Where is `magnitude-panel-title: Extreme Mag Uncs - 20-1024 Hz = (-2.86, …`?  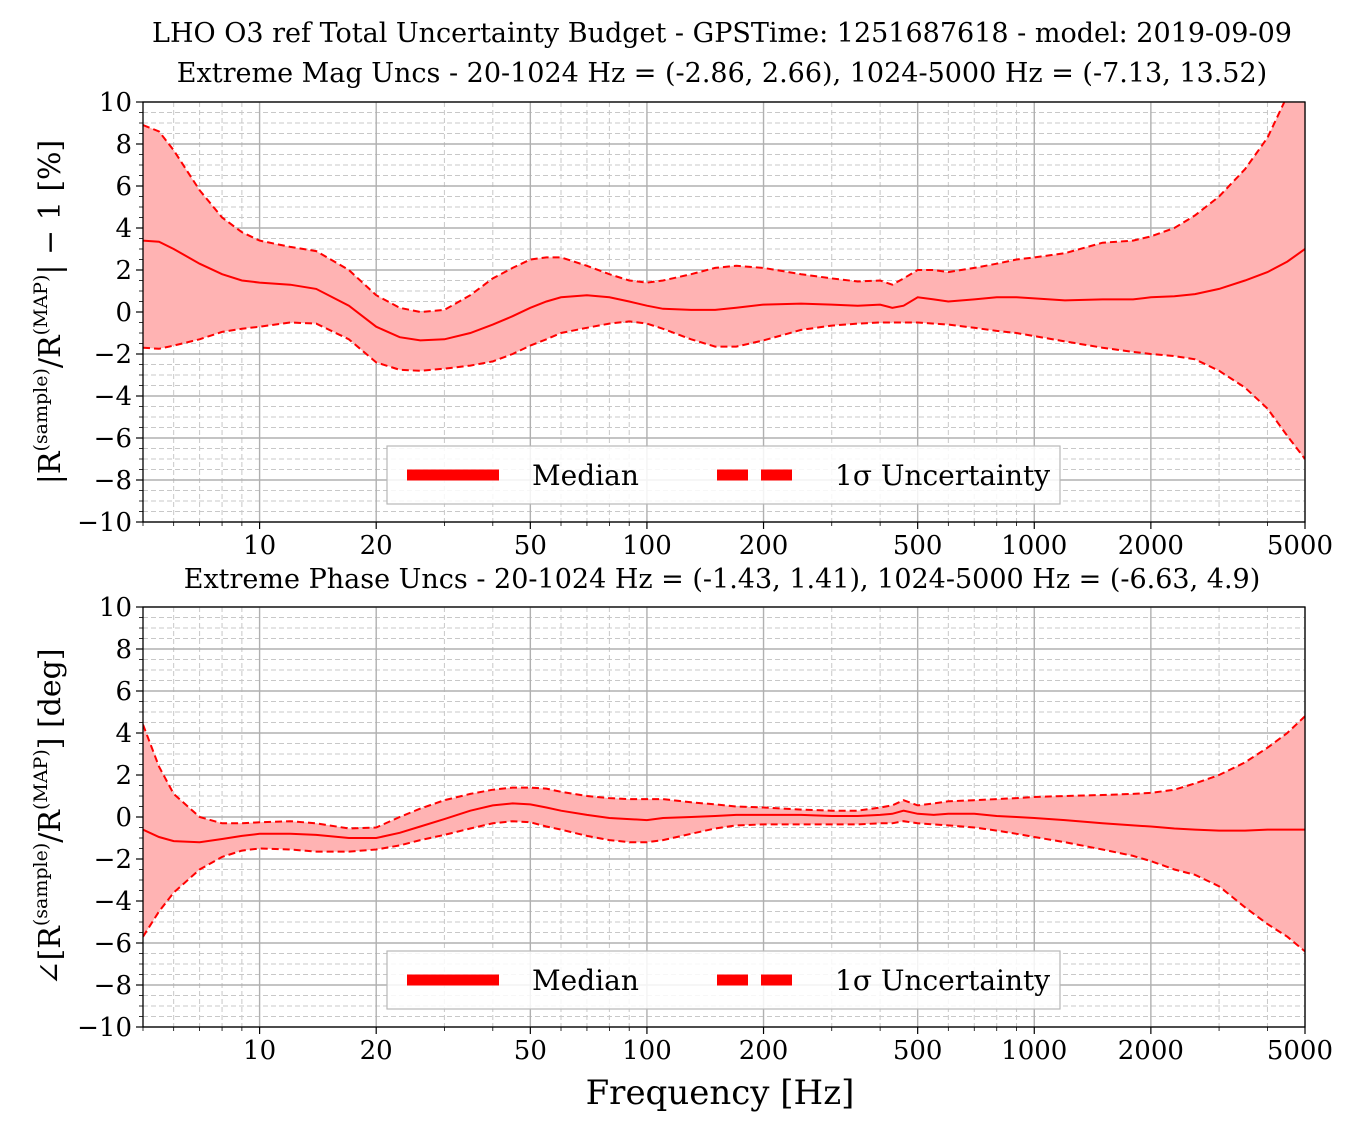 magnitude-panel-title: Extreme Mag Uncs - 20-1024 Hz = (-2.86, … is located at coordinates (722, 73).